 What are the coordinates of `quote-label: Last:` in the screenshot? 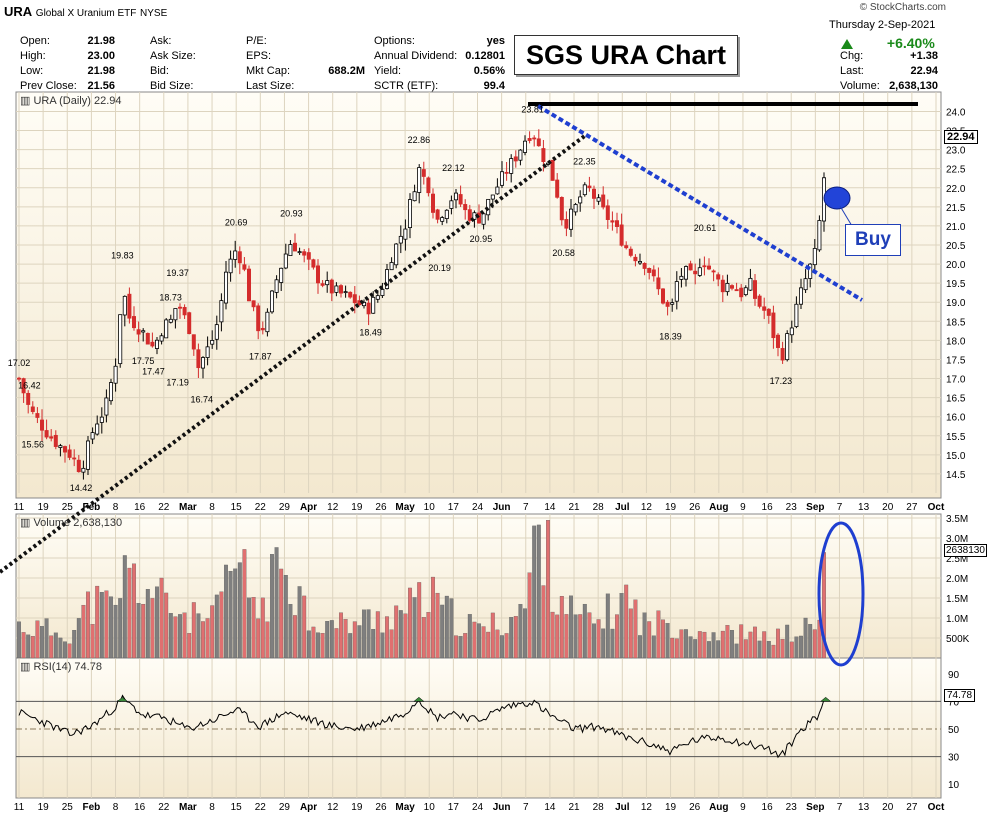 It's located at (852, 71).